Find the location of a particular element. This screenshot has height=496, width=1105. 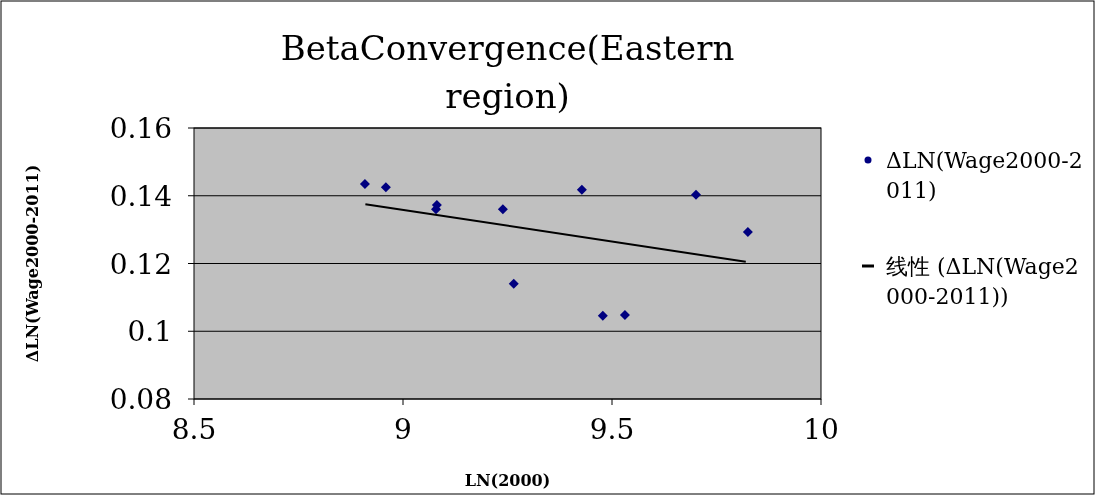

y-tick-label: 0.1 is located at coordinates (149, 332).